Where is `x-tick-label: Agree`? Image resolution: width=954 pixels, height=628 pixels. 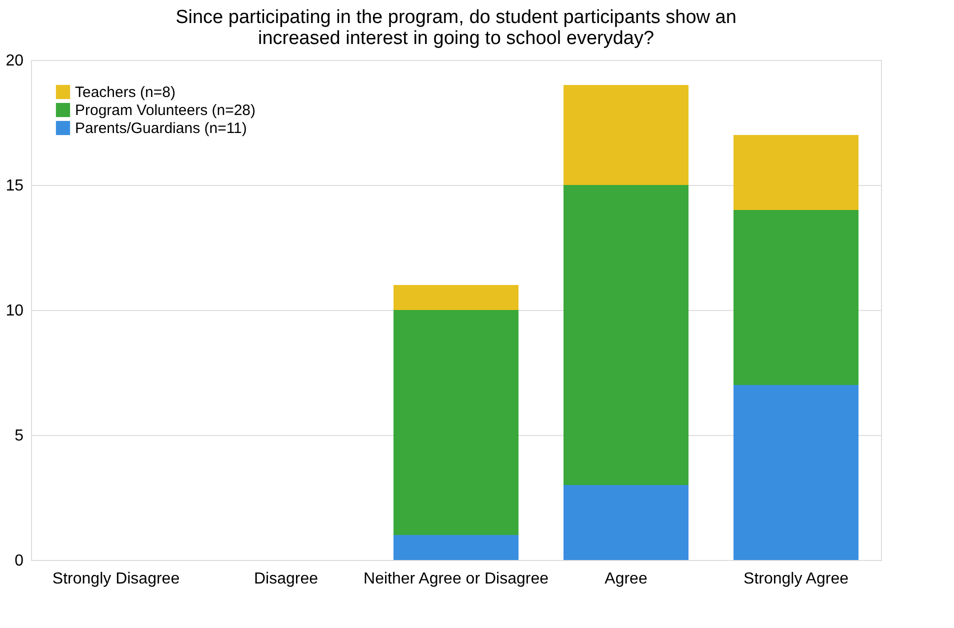
x-tick-label: Agree is located at coordinates (626, 579).